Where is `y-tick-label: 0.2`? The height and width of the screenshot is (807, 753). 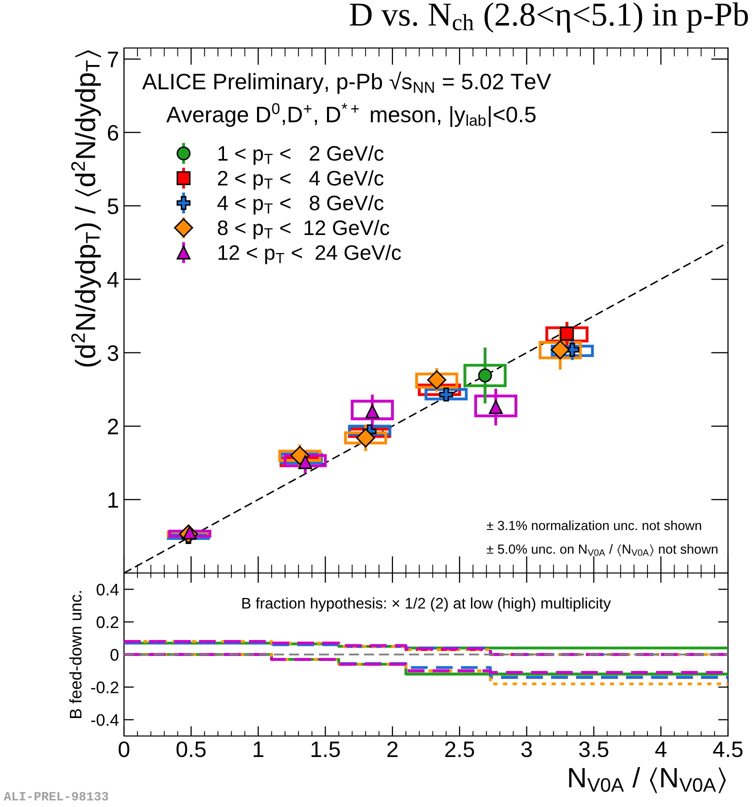 y-tick-label: 0.2 is located at coordinates (107, 622).